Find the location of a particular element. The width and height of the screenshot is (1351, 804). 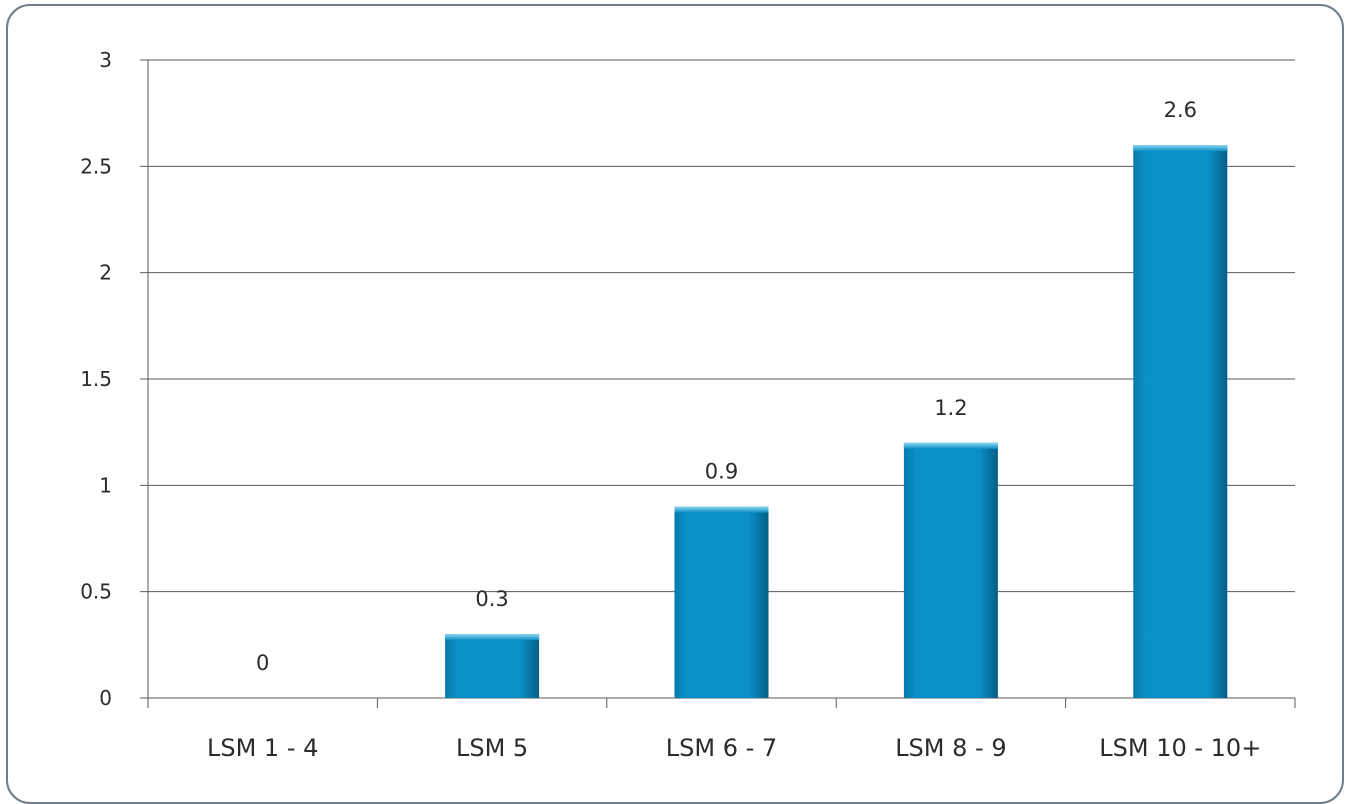

data-label: 1.2 is located at coordinates (950, 408).